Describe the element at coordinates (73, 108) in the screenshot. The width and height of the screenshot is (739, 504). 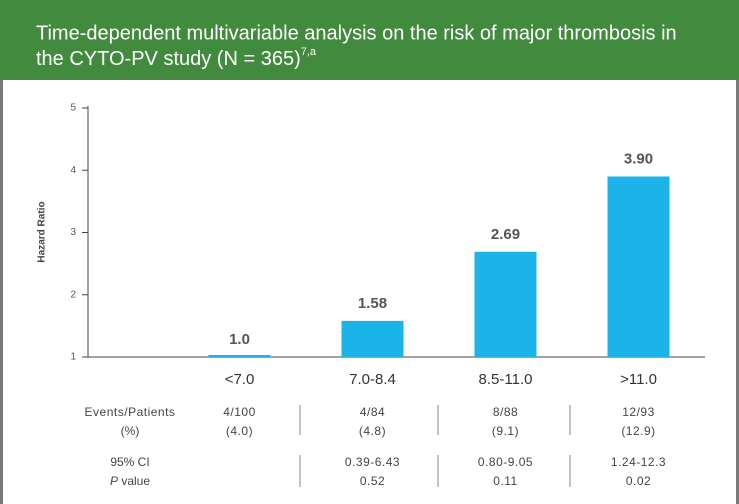
I see `y-tick-label: 5` at that location.